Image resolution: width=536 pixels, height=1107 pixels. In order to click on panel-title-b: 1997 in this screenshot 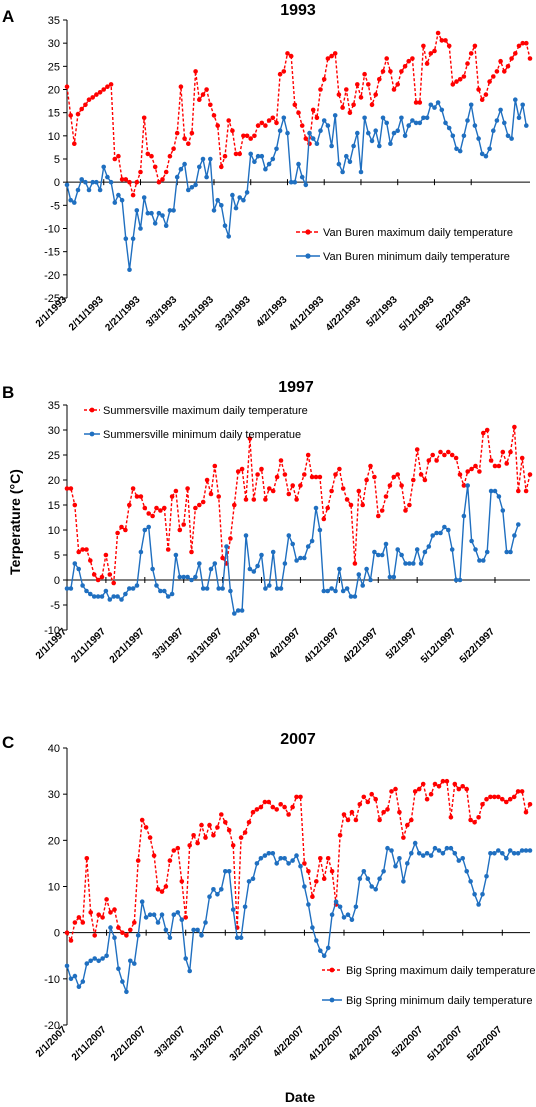, I will do `click(296, 387)`.